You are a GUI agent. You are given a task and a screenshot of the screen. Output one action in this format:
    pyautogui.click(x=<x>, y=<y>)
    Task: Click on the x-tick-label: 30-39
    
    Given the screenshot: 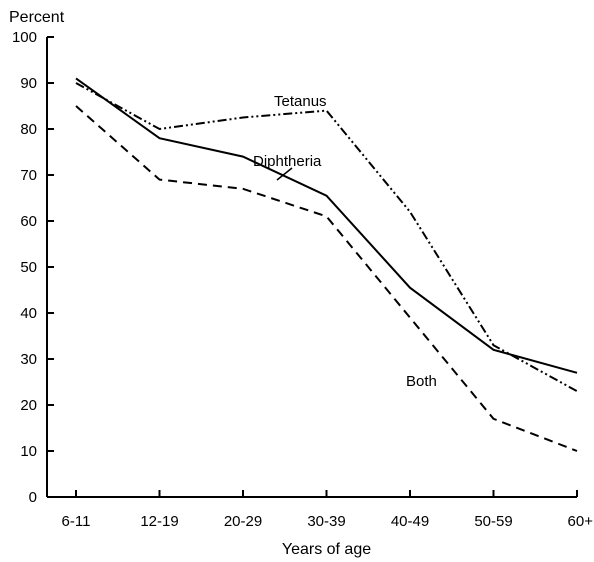 What is the action you would take?
    pyautogui.click(x=326, y=521)
    